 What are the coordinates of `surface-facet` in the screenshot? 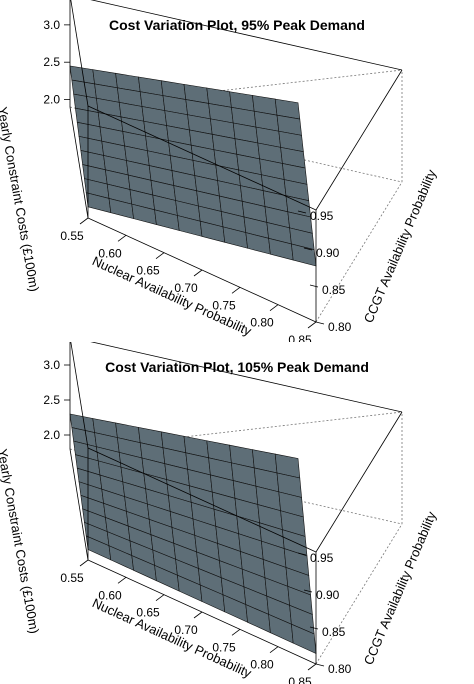 It's located at (304, 638).